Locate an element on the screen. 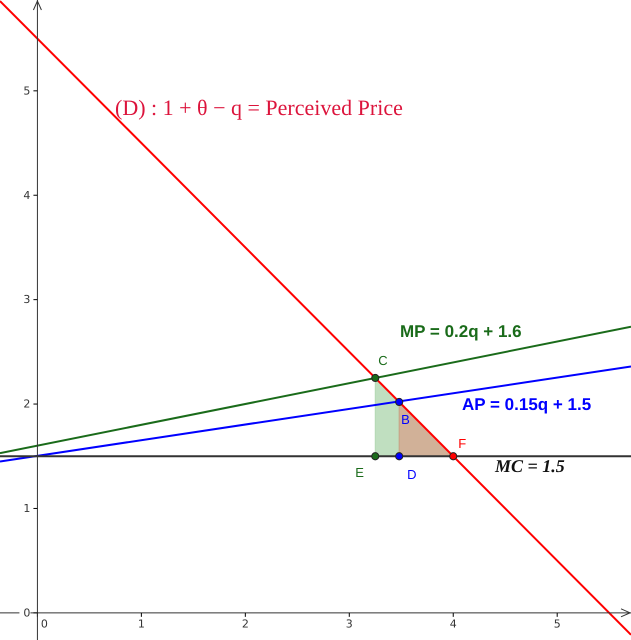 The width and height of the screenshot is (631, 640). x-tick-label: 1 is located at coordinates (141, 624).